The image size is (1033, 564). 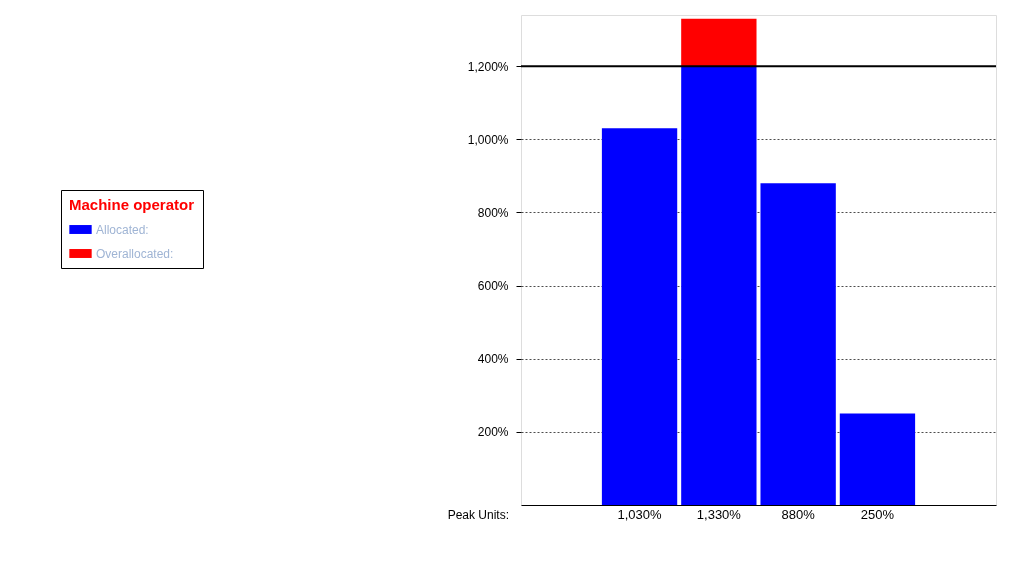 I want to click on total-label: 250%, so click(x=877, y=514).